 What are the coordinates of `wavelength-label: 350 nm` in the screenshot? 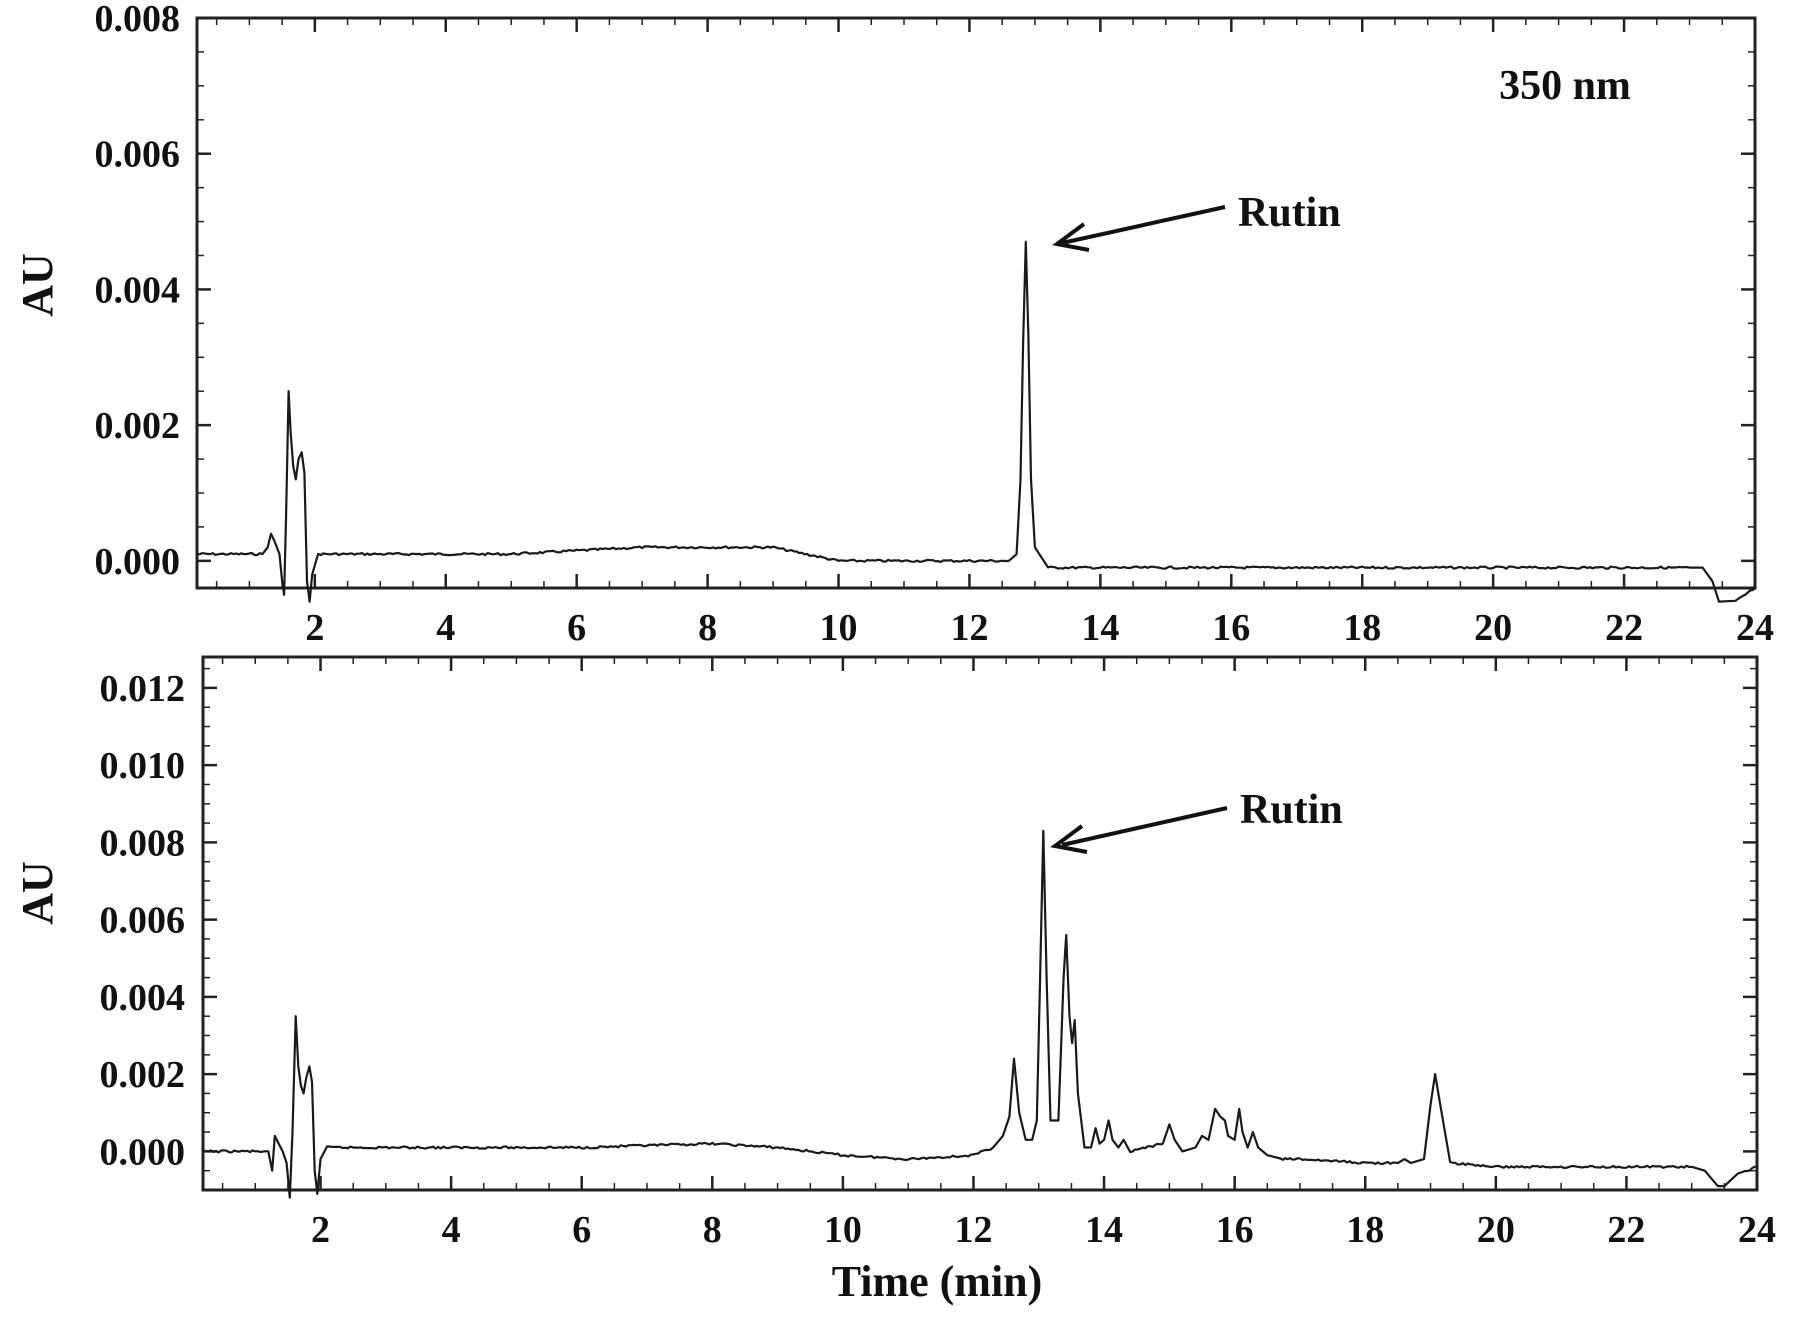 It's located at (1565, 86).